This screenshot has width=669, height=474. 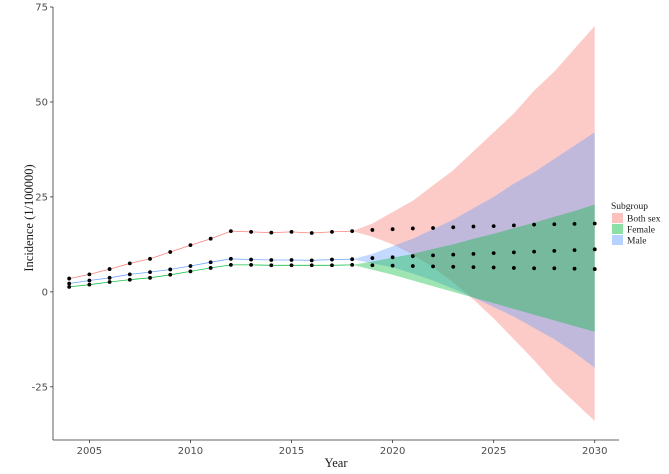 What do you see at coordinates (629, 207) in the screenshot?
I see `legend-title: Subgroup` at bounding box center [629, 207].